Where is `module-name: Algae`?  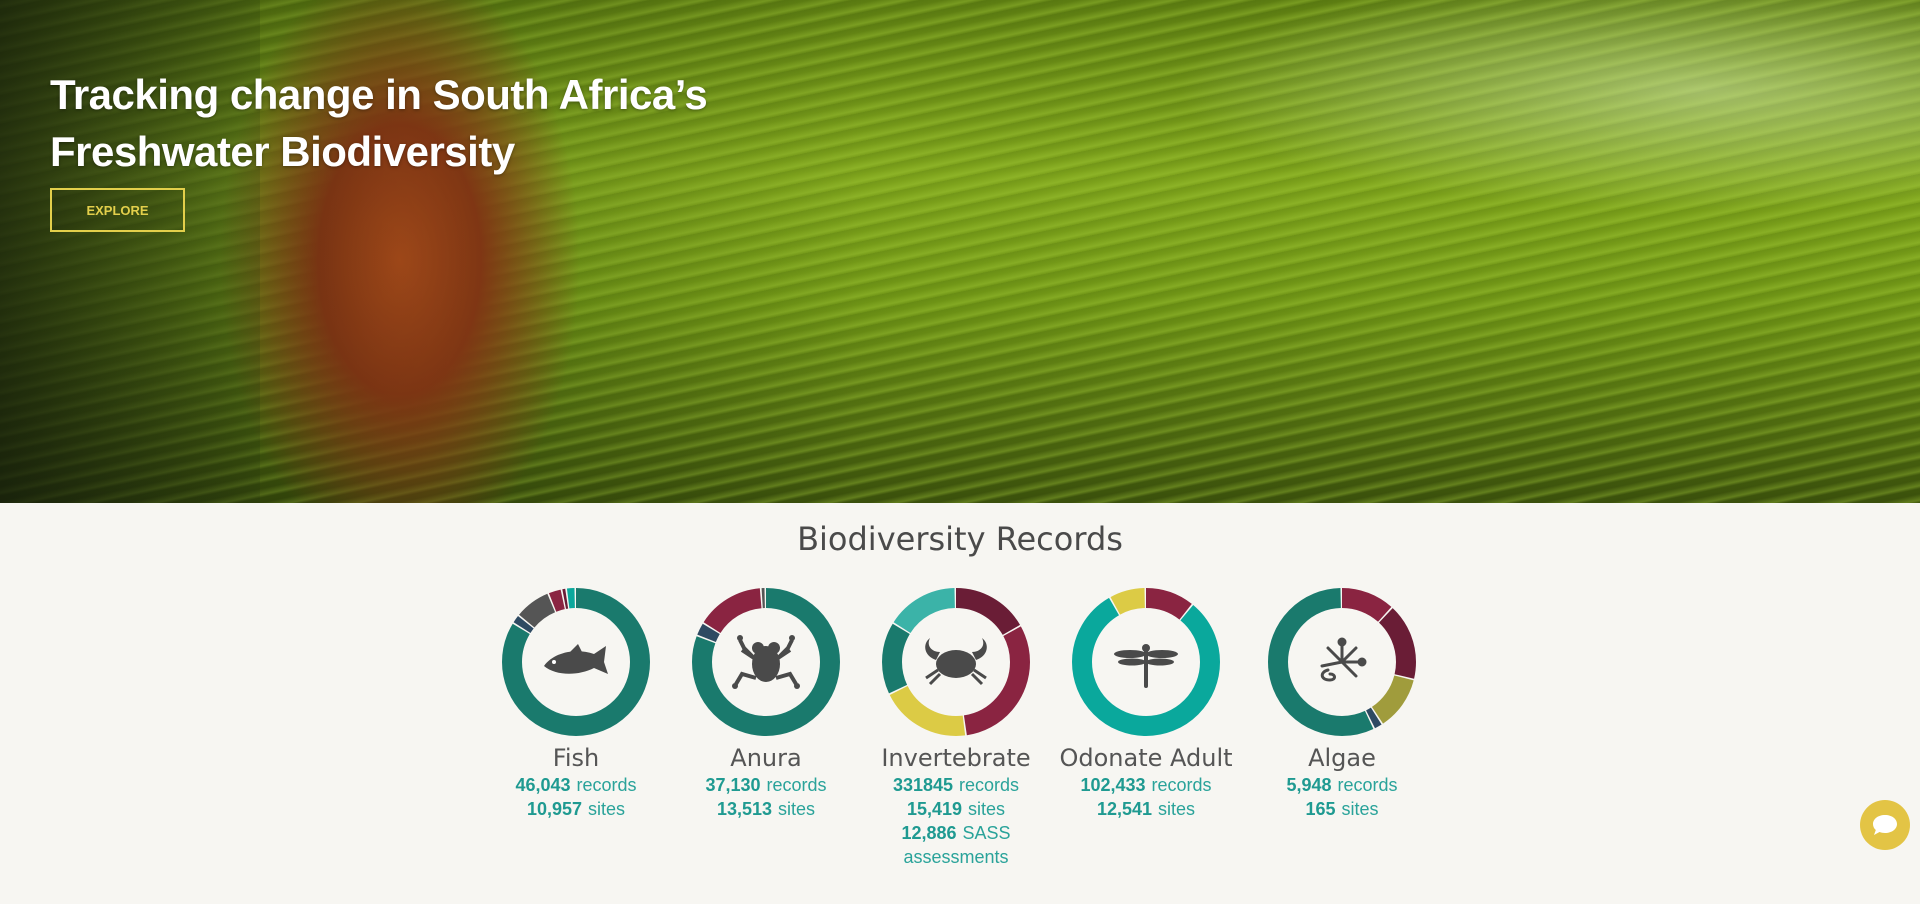 module-name: Algae is located at coordinates (1342, 758).